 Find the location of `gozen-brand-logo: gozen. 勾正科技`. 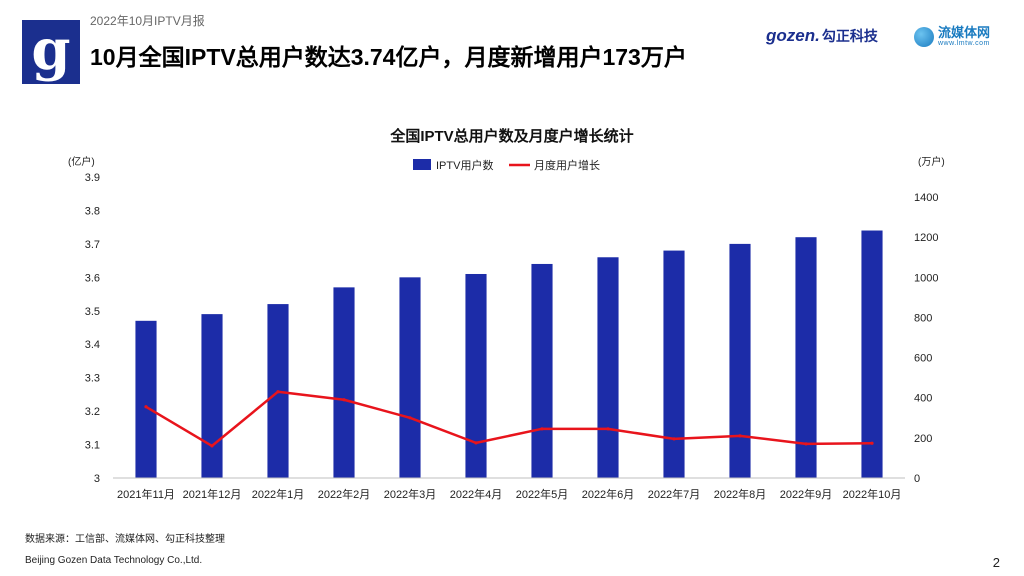

gozen-brand-logo: gozen. 勾正科技 is located at coordinates (822, 36).